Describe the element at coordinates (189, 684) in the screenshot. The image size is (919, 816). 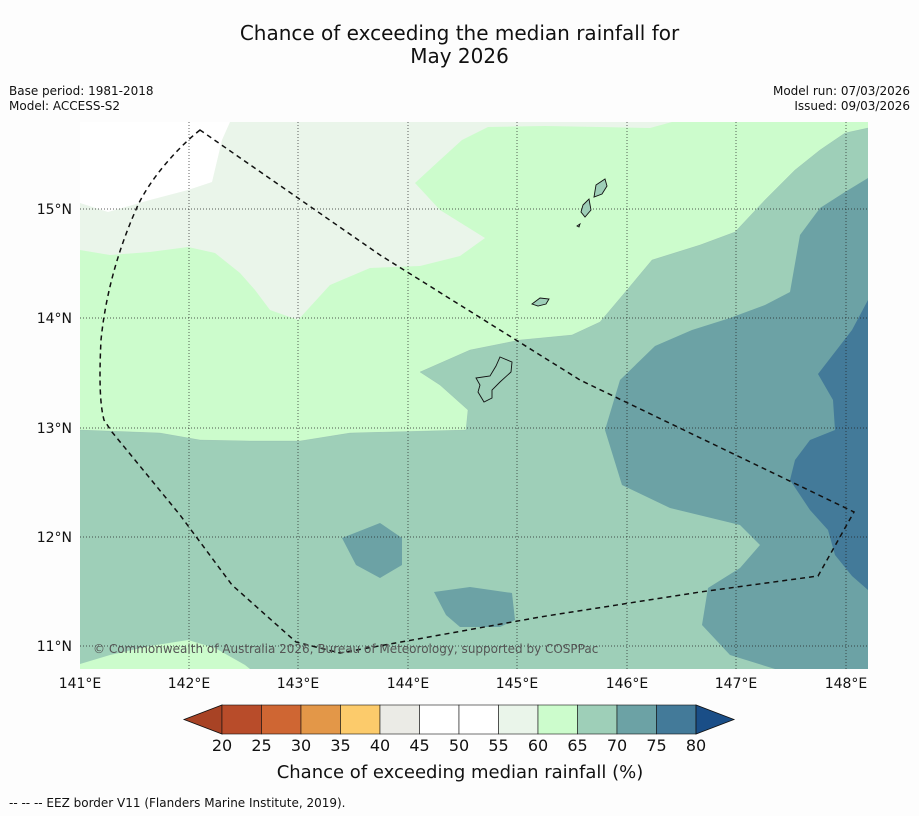
I see `lon-tick: 142°E` at that location.